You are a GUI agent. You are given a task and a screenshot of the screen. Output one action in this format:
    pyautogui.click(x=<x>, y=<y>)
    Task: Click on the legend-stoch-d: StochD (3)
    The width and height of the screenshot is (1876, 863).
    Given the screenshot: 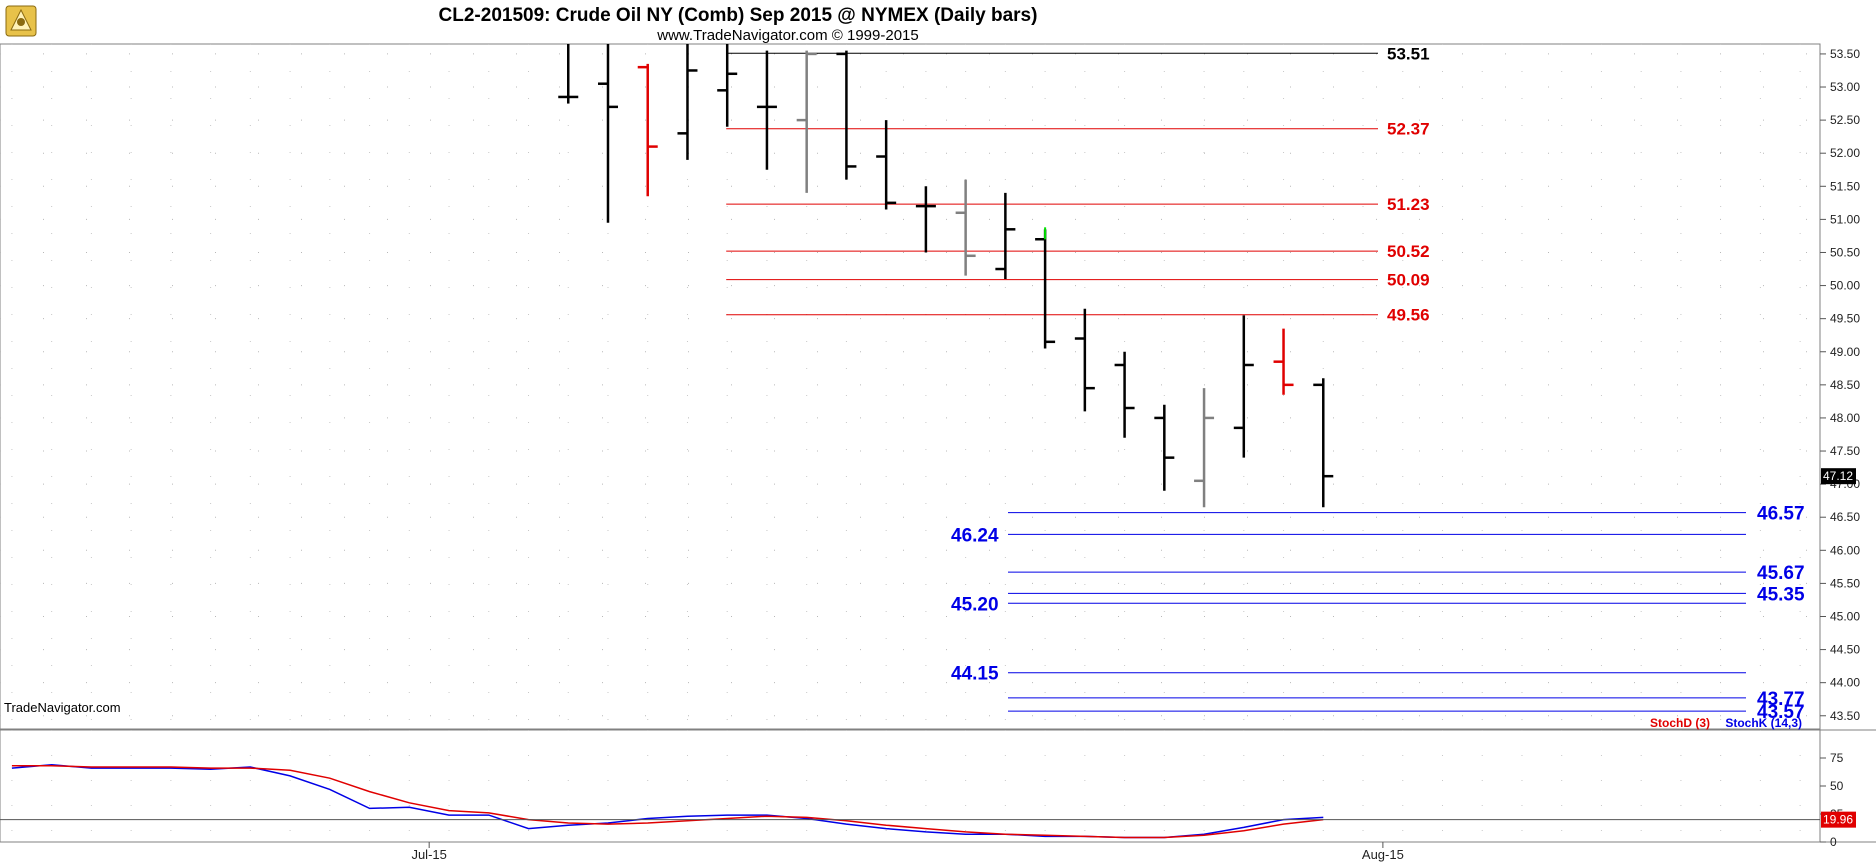 What is the action you would take?
    pyautogui.click(x=1680, y=723)
    